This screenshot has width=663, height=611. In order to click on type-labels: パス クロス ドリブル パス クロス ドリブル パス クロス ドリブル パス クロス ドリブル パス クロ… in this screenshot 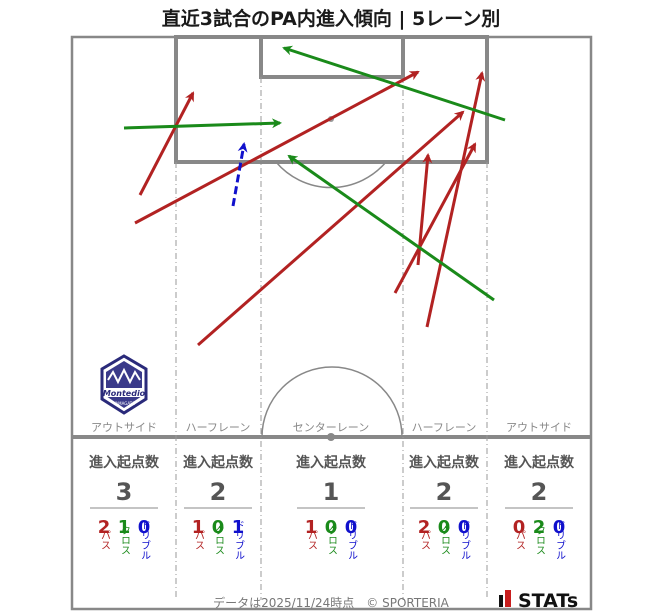, I will do `click(332, 540)`.